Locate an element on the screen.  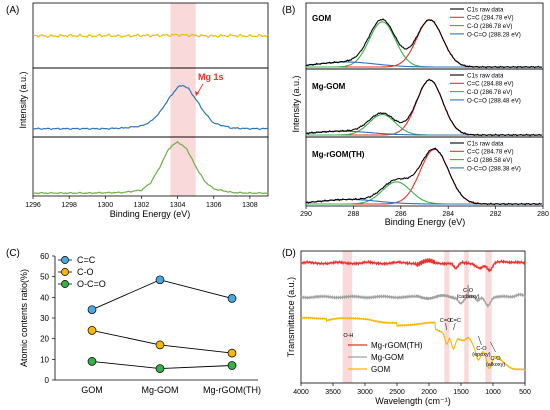
panel-d-annotation-c-eq-o: C=O is located at coordinates (446, 321).